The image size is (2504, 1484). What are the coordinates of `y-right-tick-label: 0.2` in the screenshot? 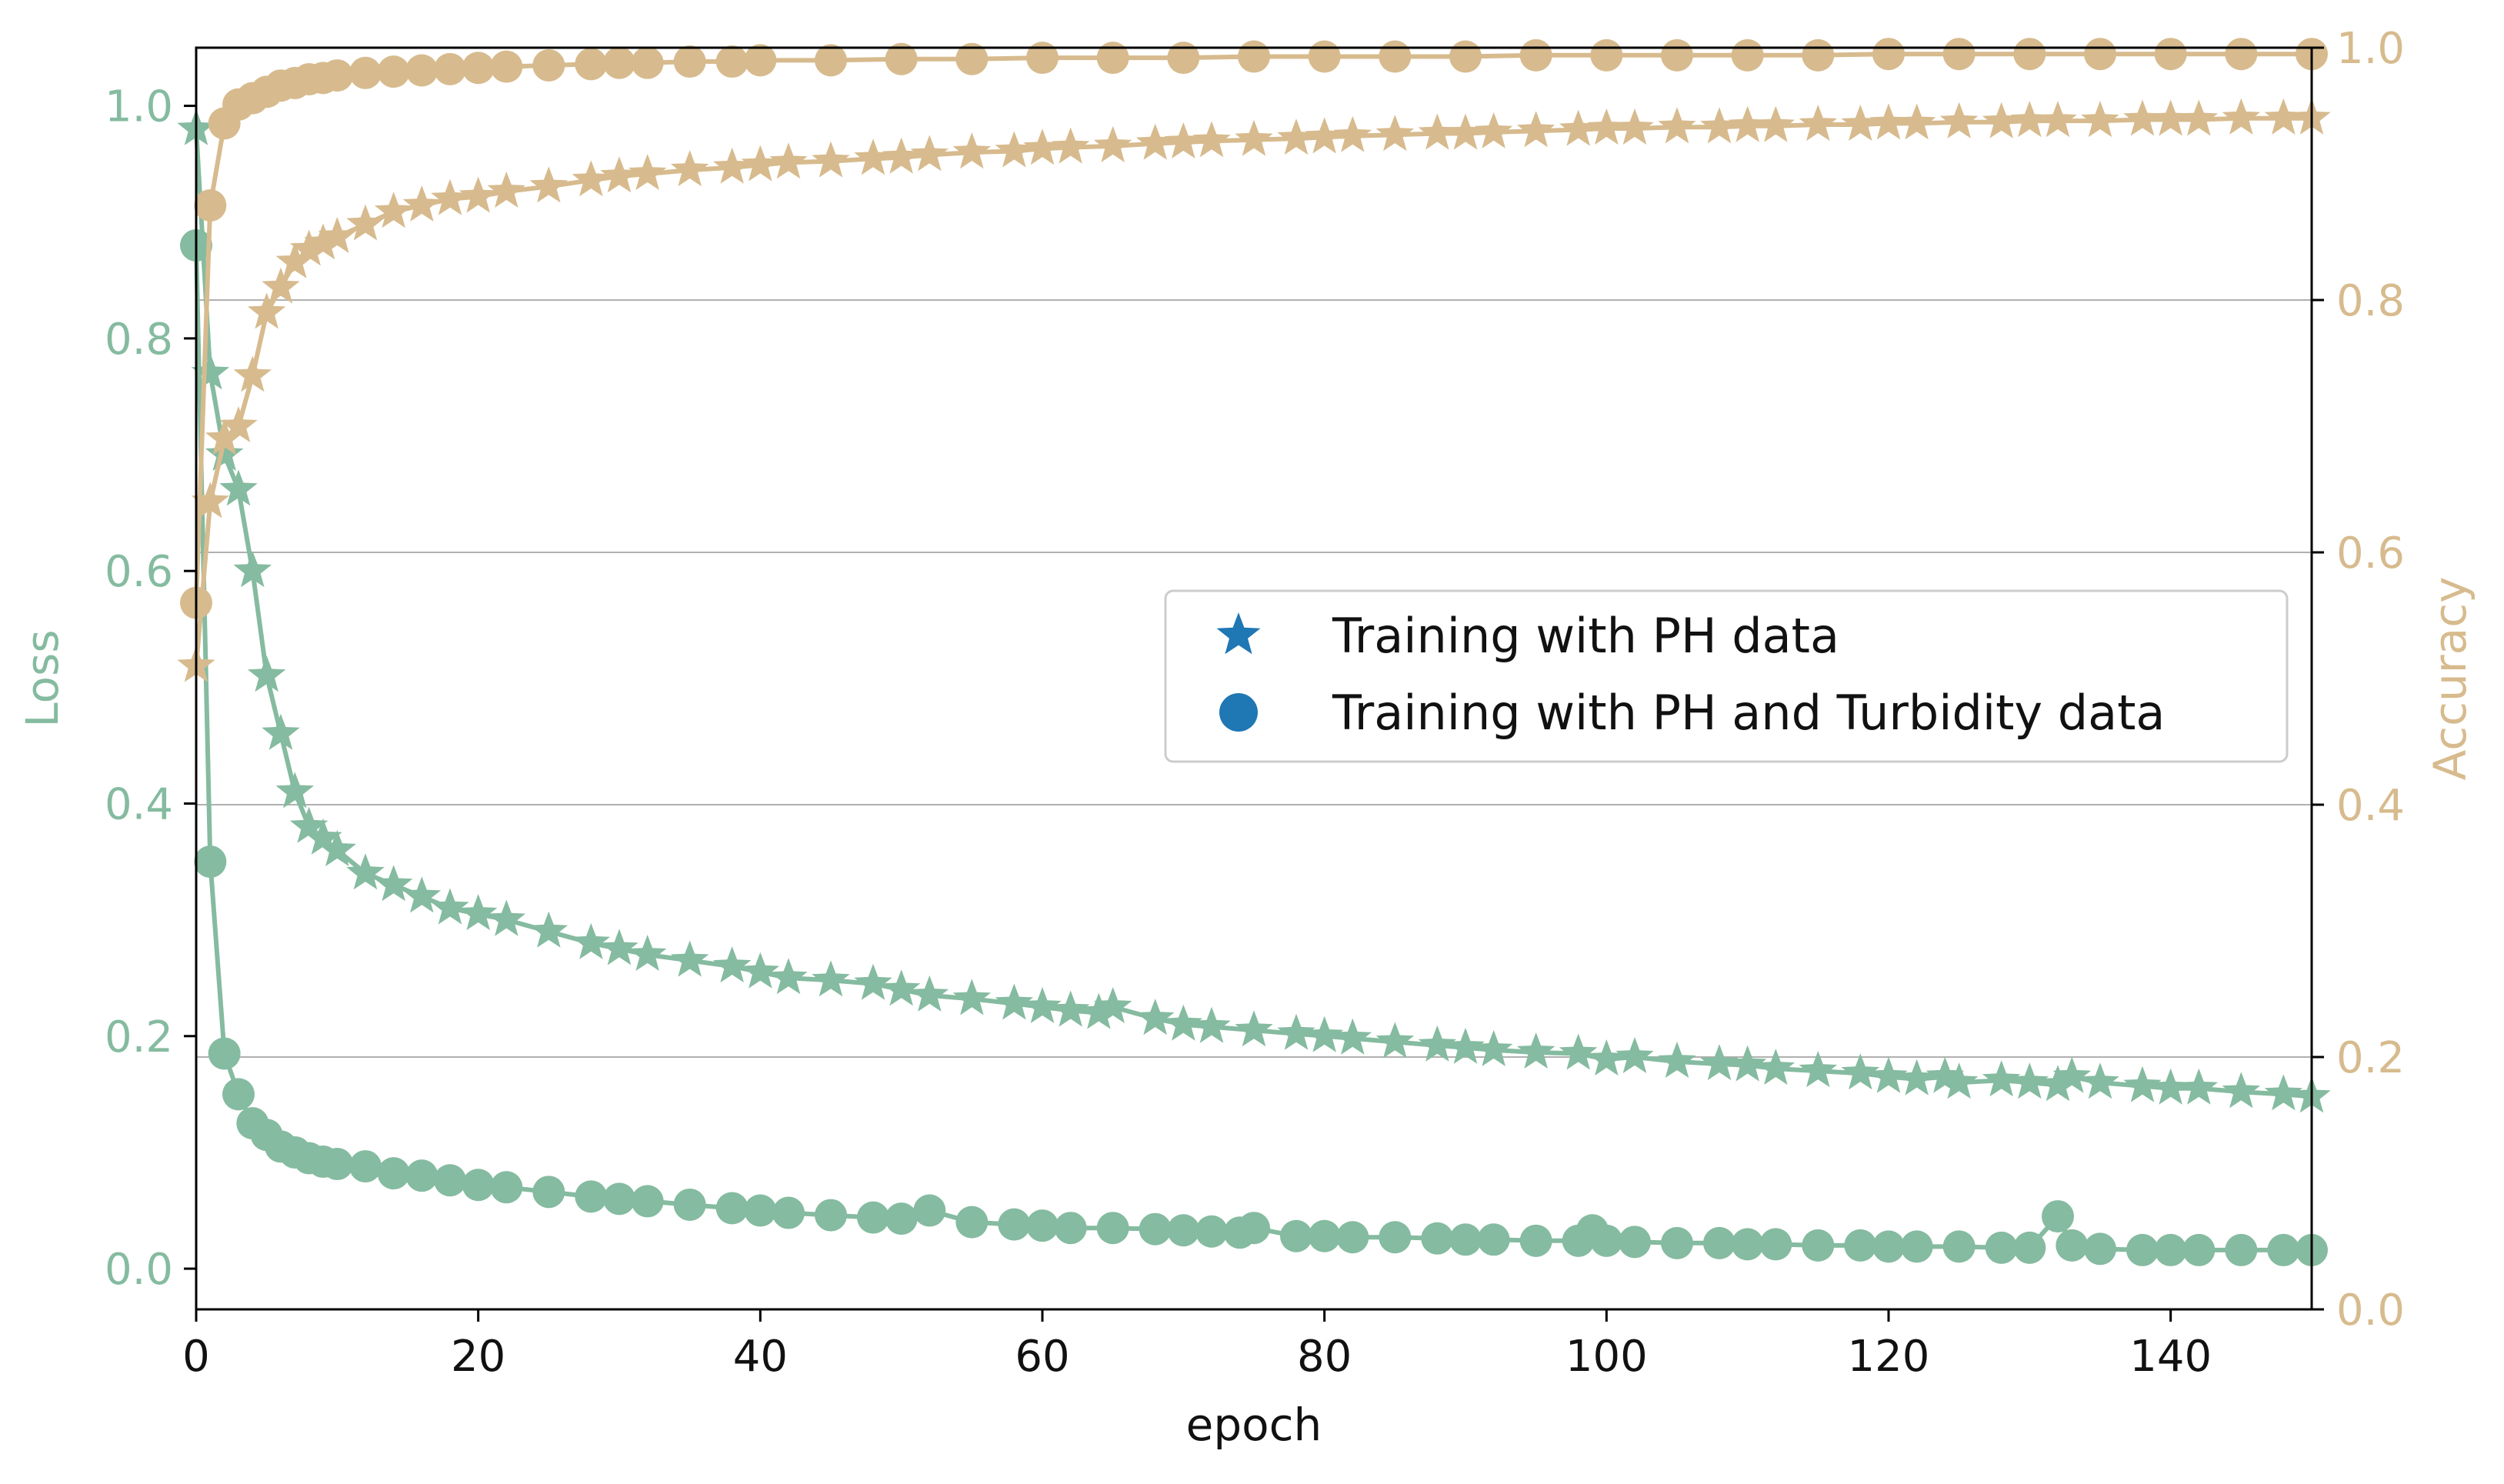 It's located at (2370, 1058).